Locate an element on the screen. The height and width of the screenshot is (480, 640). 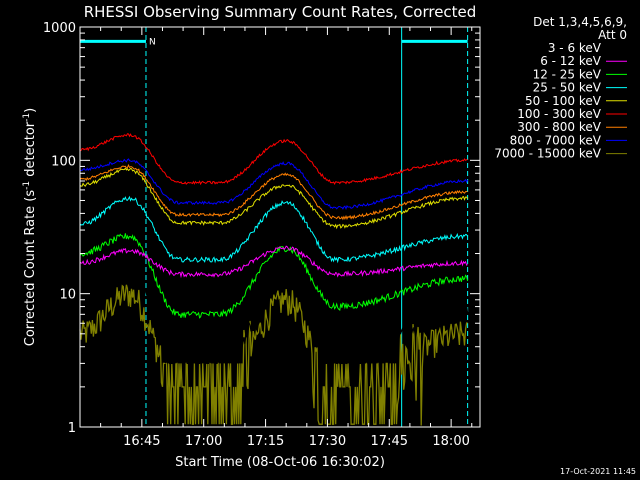
legend-entry-label: 6 - 12 keV is located at coordinates (571, 61).